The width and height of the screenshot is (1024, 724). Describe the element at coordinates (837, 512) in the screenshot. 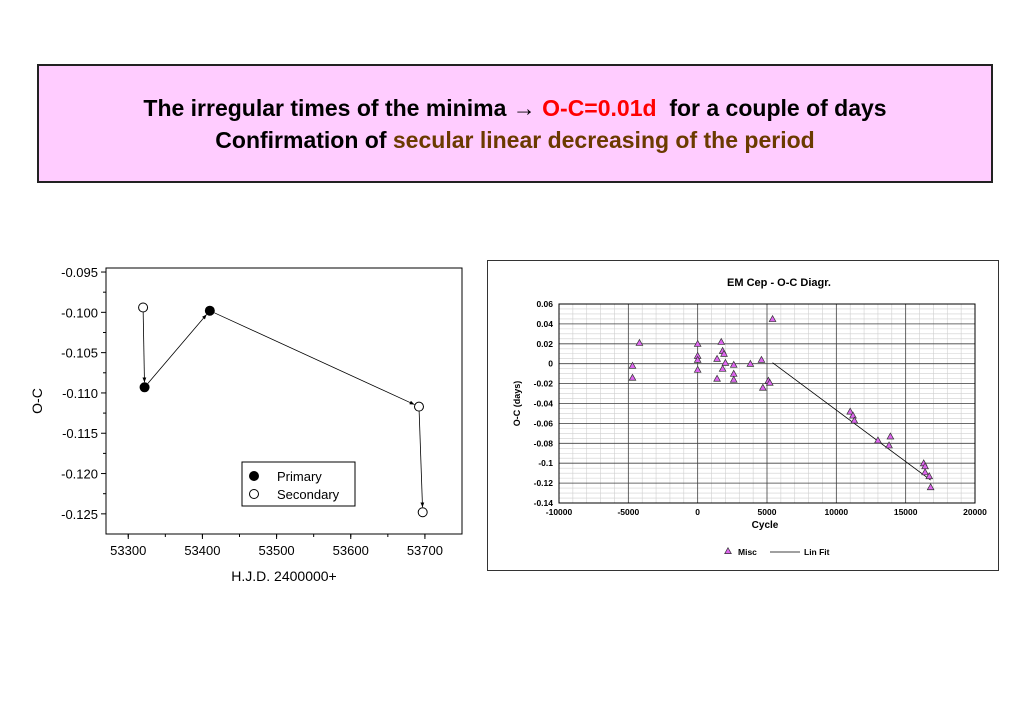

I see `x-tick-label: 10000` at that location.